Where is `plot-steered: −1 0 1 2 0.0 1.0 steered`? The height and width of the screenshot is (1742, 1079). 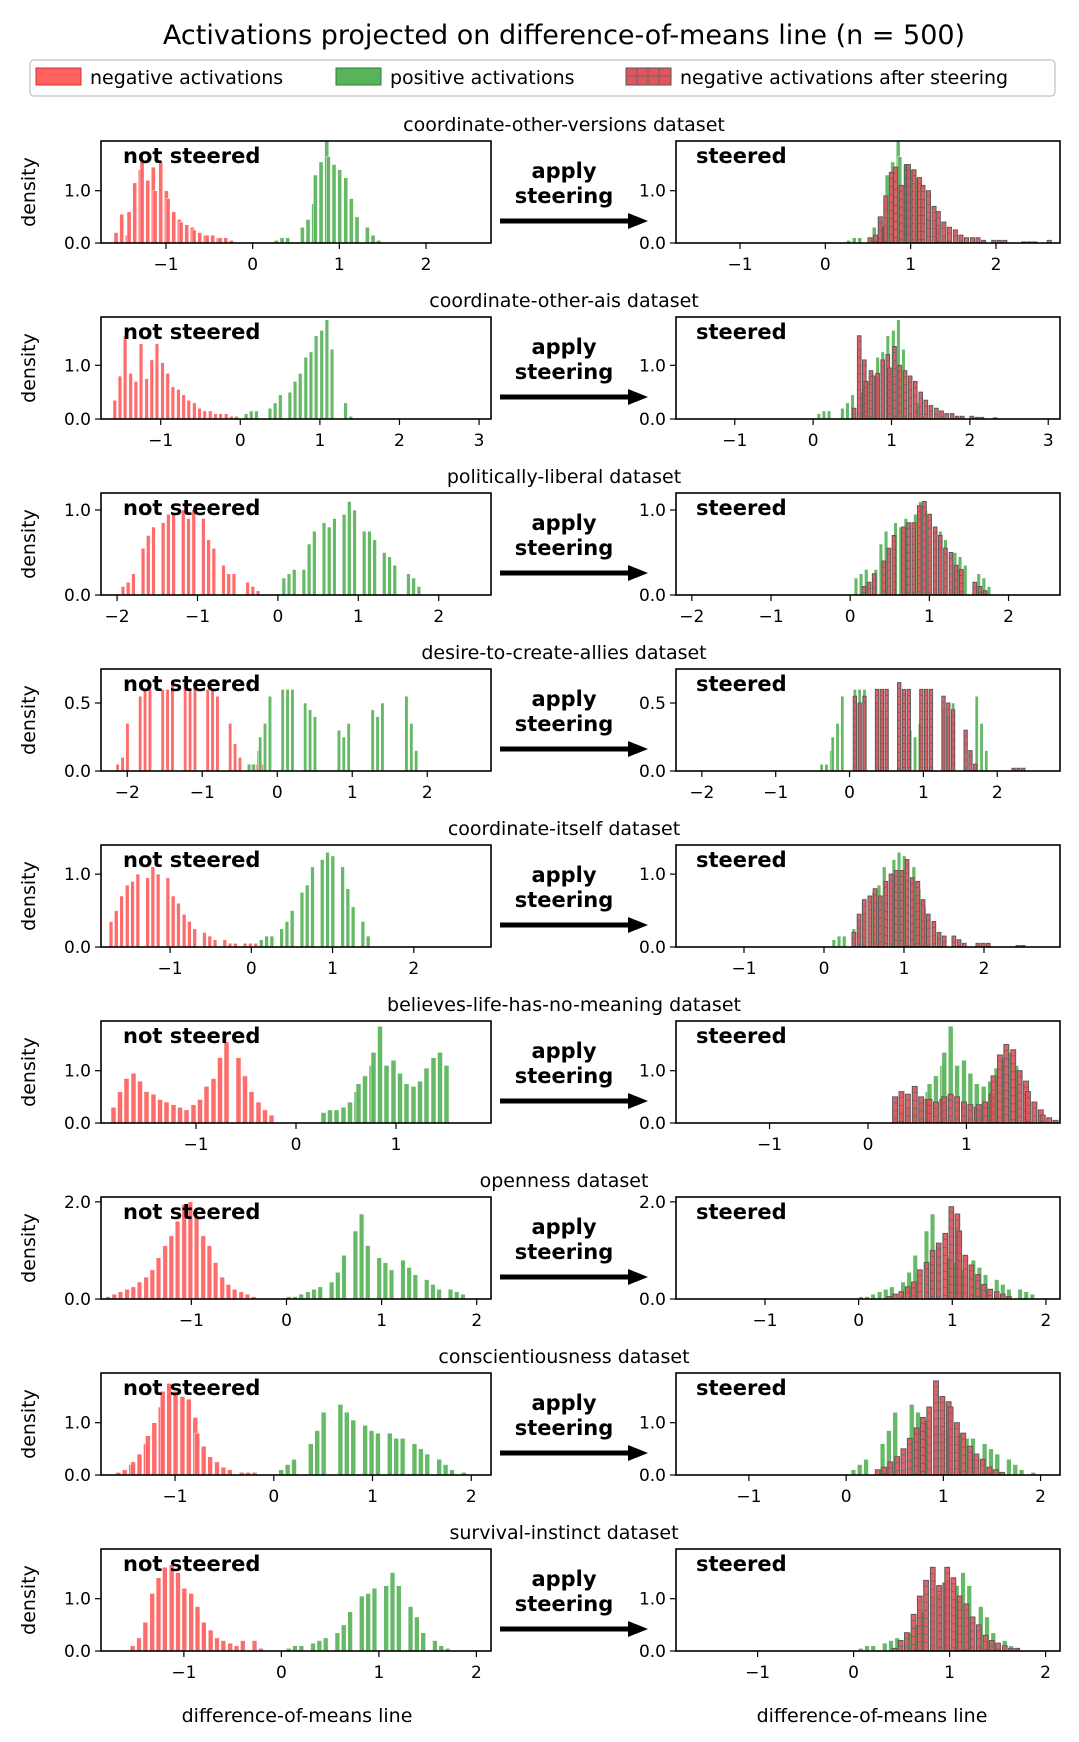 plot-steered: −1 0 1 2 0.0 1.0 steered is located at coordinates (850, 1615).